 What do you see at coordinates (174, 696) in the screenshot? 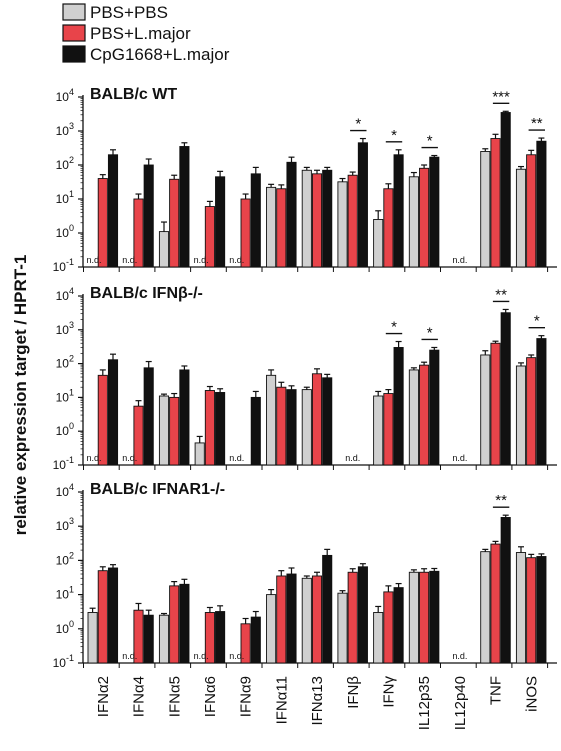
I see `x-tick-label: IFNα5` at bounding box center [174, 696].